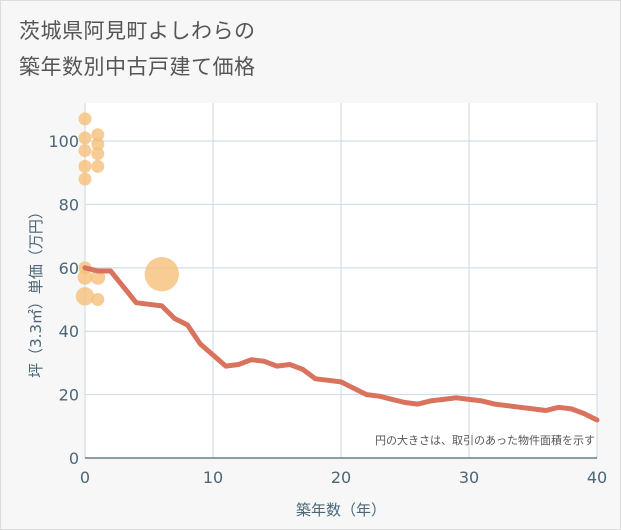  Describe the element at coordinates (69, 268) in the screenshot. I see `y-tick-label: 60` at that location.